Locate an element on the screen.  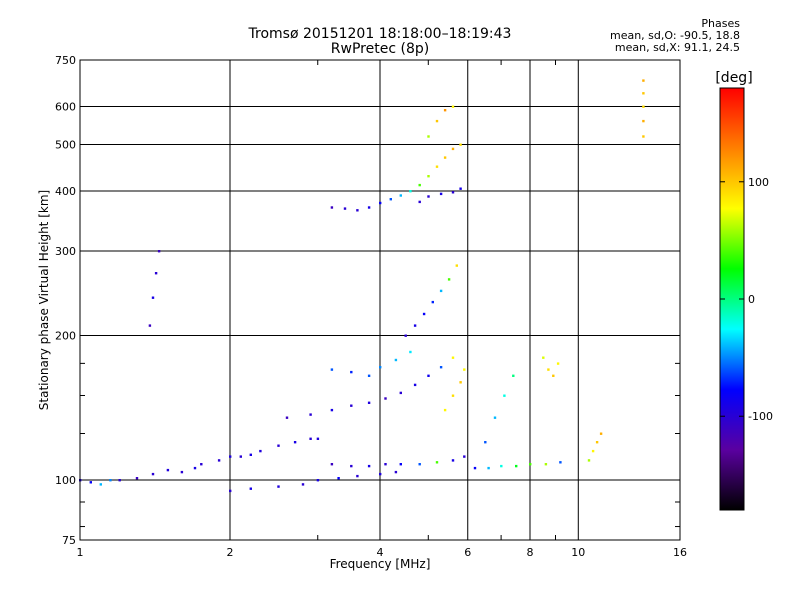
x-tick-label: 10 is located at coordinates (578, 552).